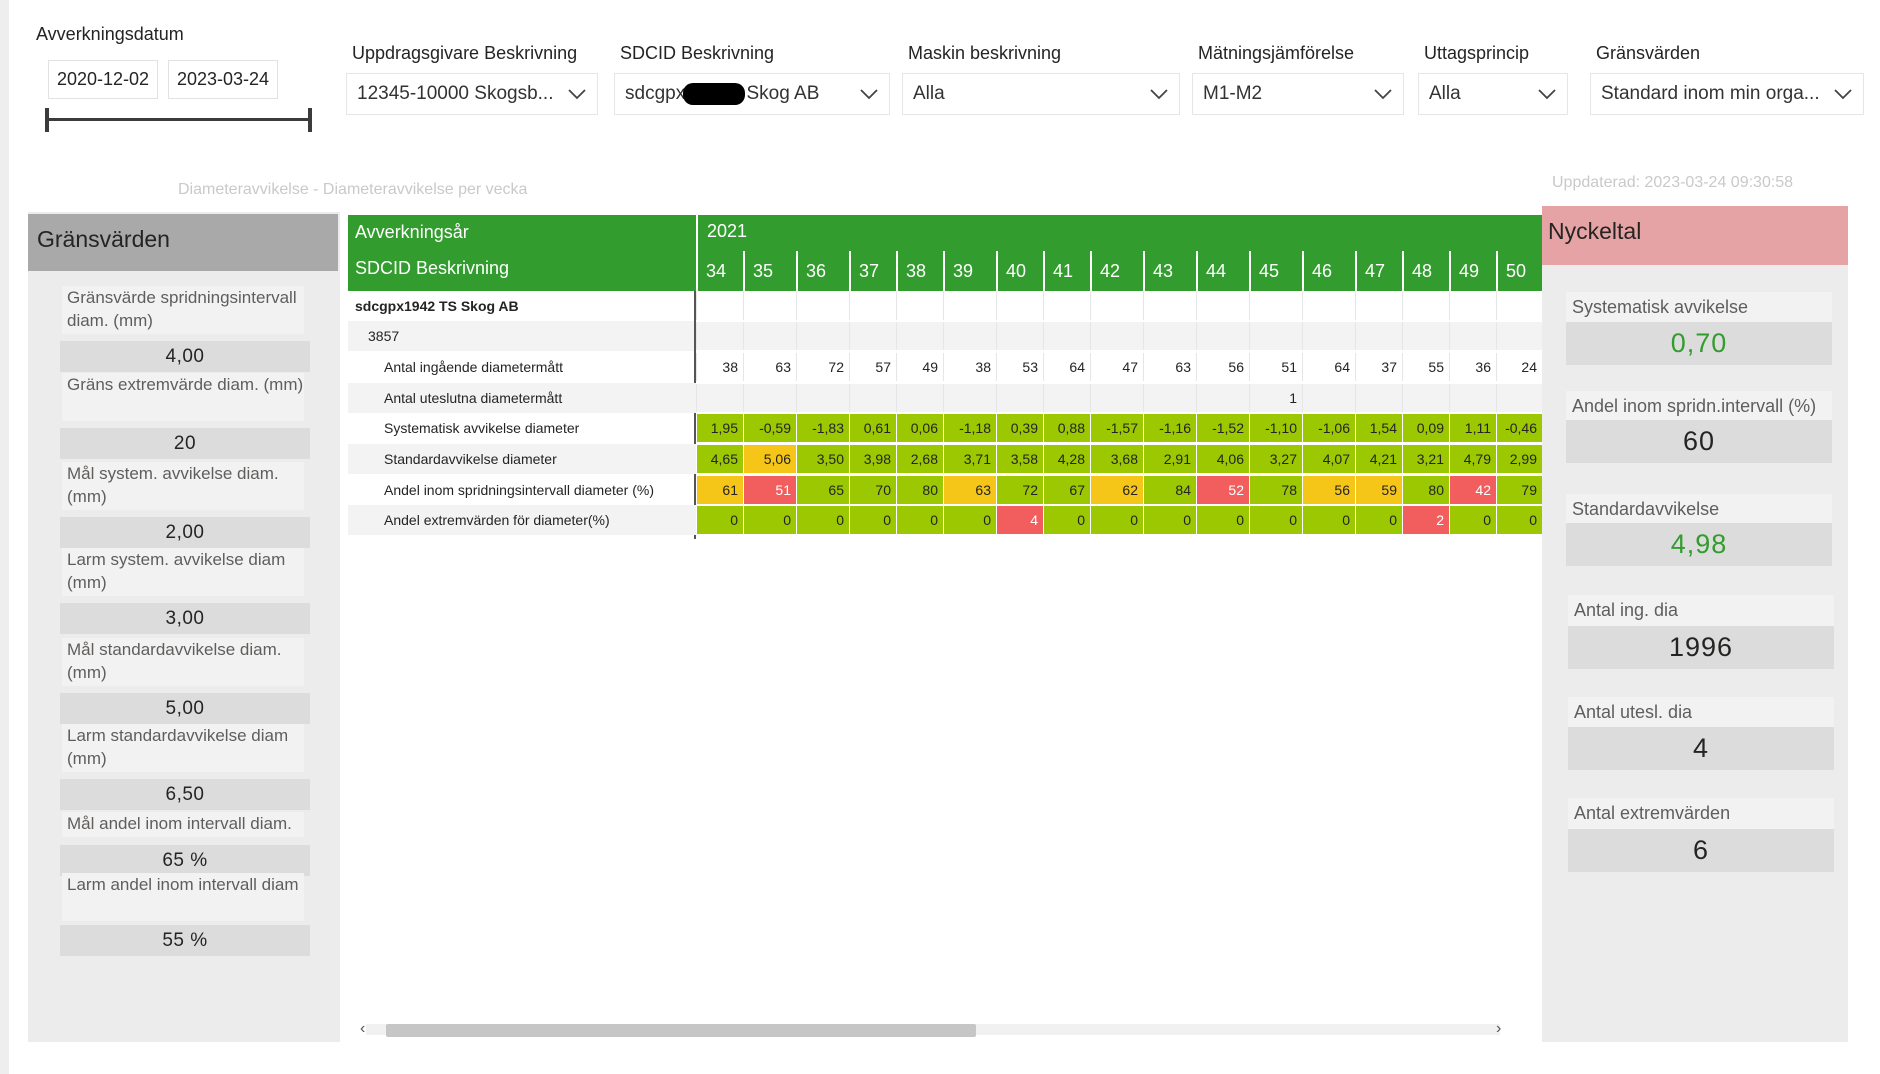 The width and height of the screenshot is (1880, 1074). Describe the element at coordinates (719, 490) in the screenshot. I see `matrix-cell: 61` at that location.